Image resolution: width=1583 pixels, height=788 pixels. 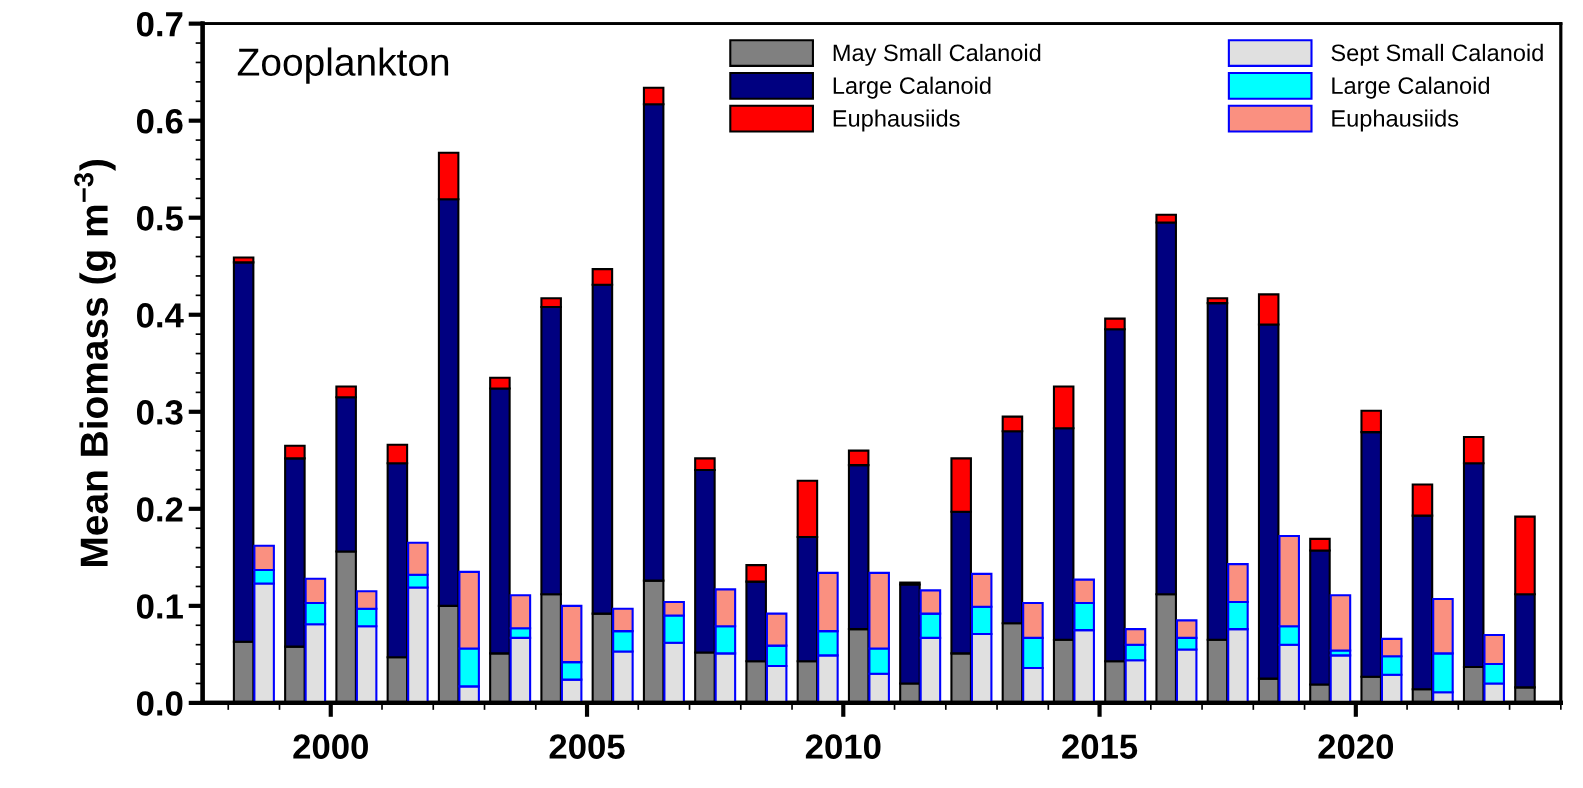 I want to click on annotation: Zooplankton, so click(x=343, y=65).